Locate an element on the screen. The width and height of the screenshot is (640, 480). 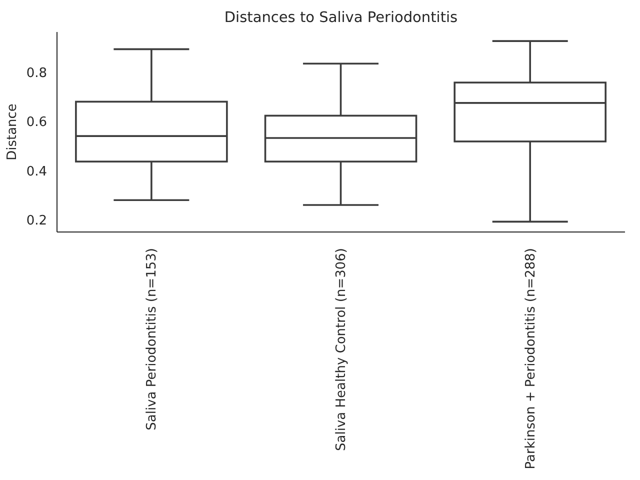
x-tick-label: Parkinson + Periodontitis (n=288) is located at coordinates (530, 359).